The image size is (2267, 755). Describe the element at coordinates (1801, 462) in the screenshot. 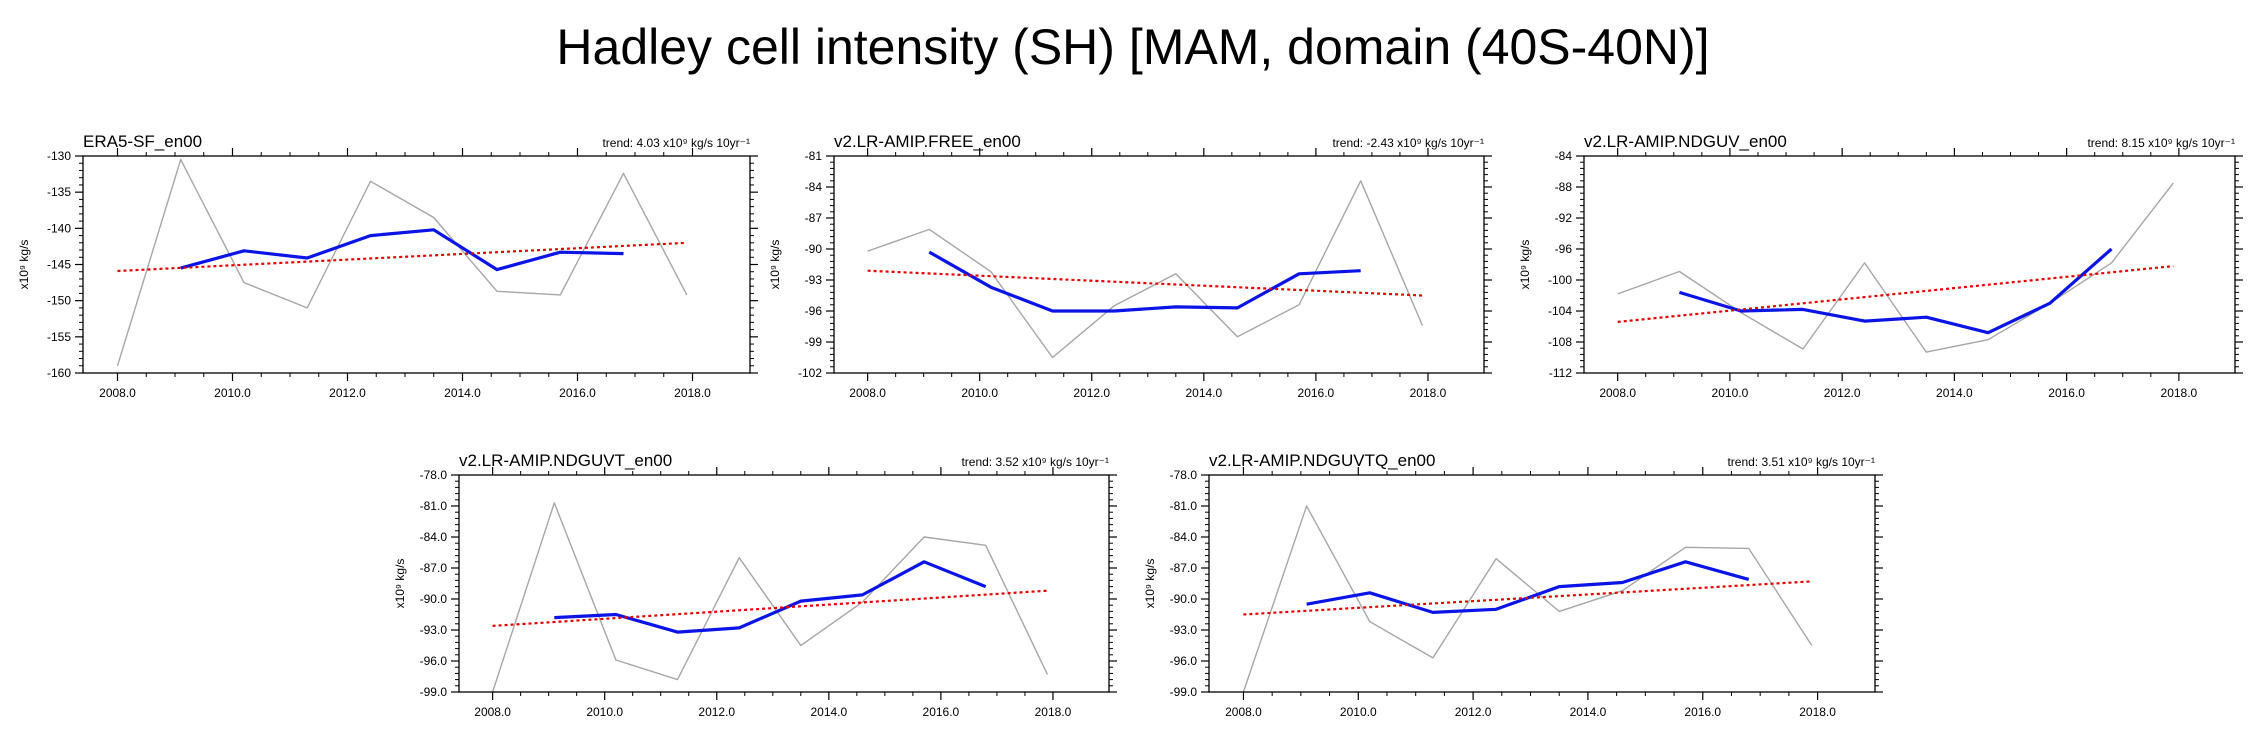

I see `trend-annotation: trend: 3.51 x10⁹ kg/s 10yr⁻¹` at that location.